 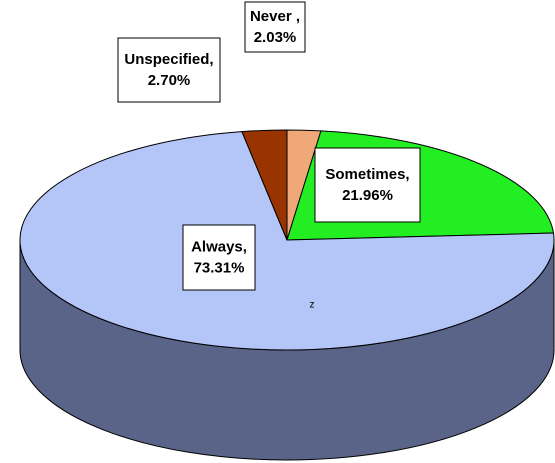 I want to click on annotation: z, so click(x=312, y=305).